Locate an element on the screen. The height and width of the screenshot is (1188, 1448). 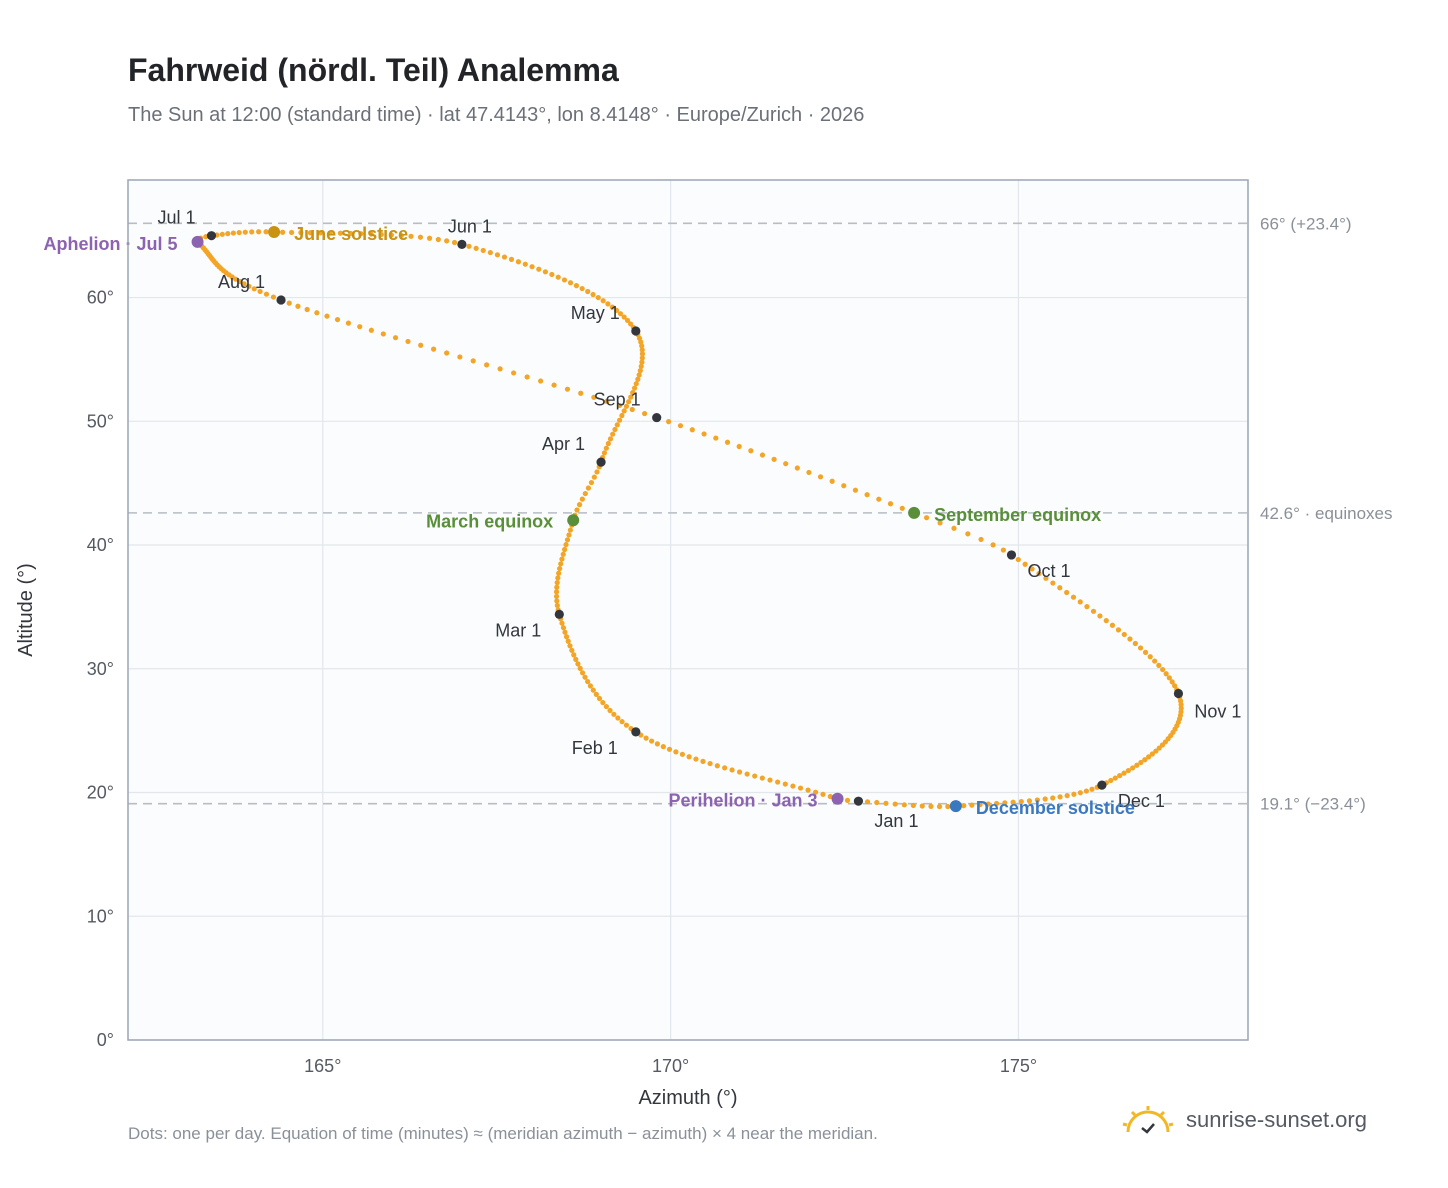
y-tick-label: 50° is located at coordinates (100, 421).